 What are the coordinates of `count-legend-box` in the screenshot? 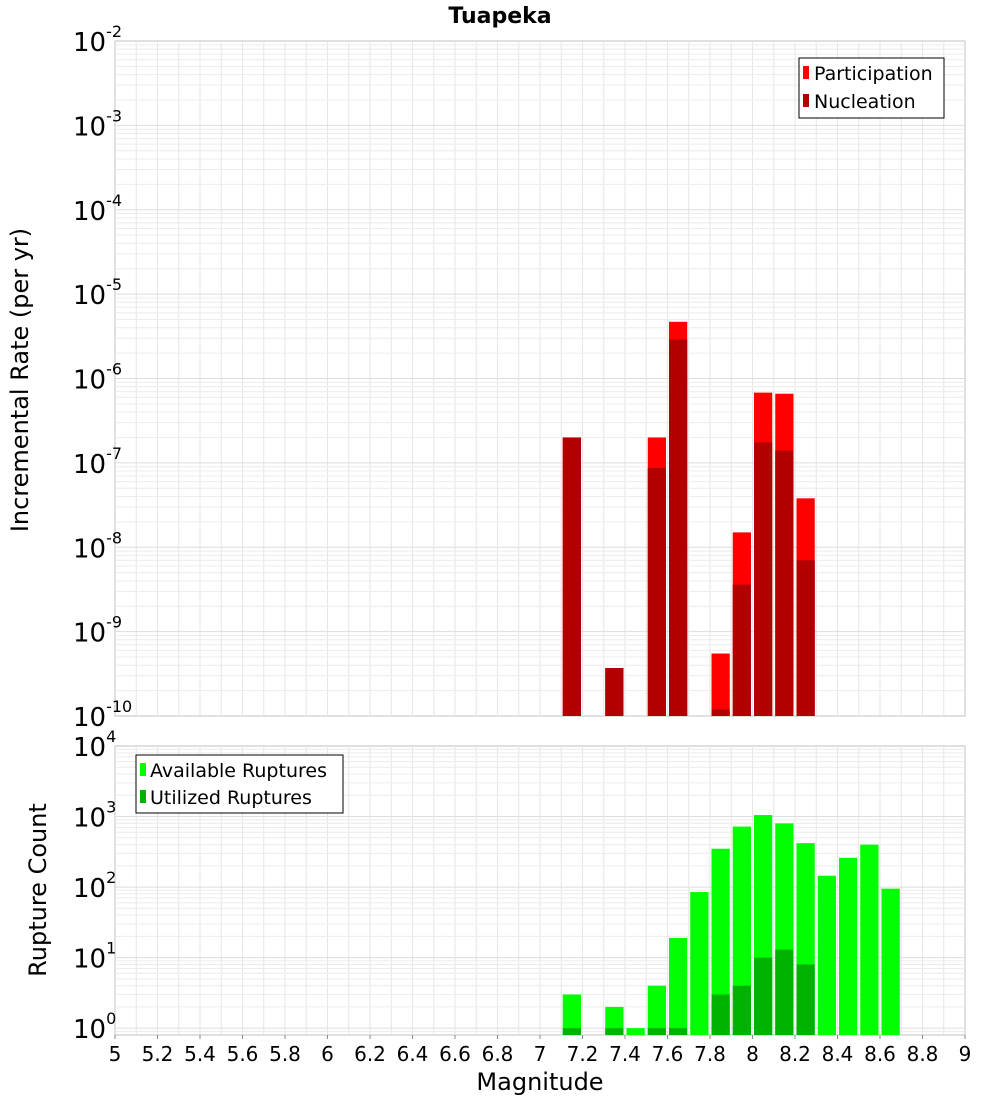 It's located at (239, 784).